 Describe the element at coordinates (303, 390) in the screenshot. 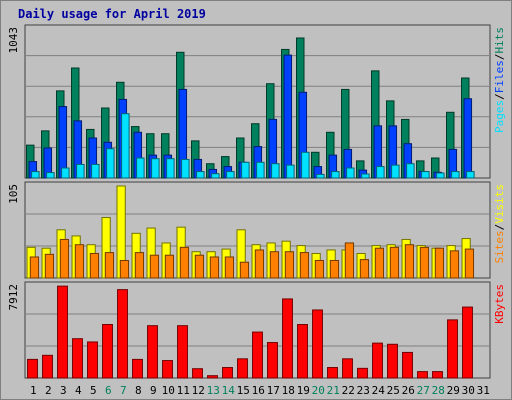

I see `x-tick-label-day-19: 19` at that location.